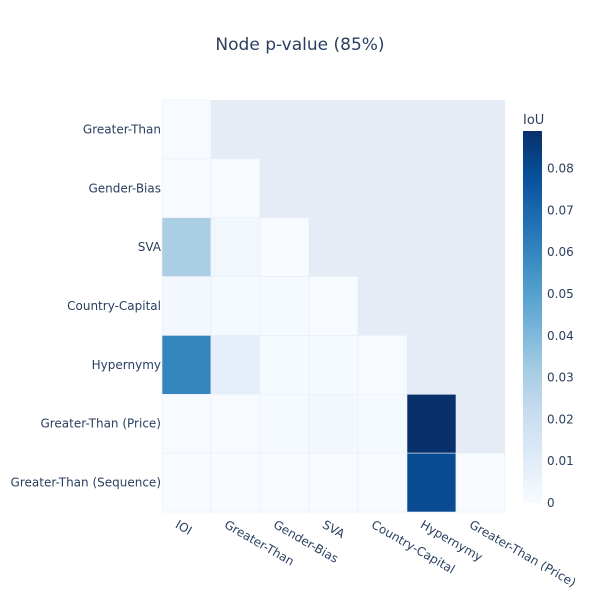 Image resolution: width=600 pixels, height=600 pixels. I want to click on colorbar-tick-label: 0.06, so click(560, 252).